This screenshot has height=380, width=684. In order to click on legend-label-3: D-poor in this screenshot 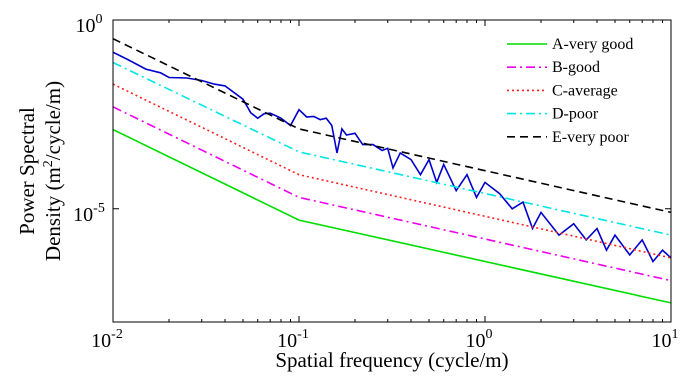, I will do `click(575, 114)`.